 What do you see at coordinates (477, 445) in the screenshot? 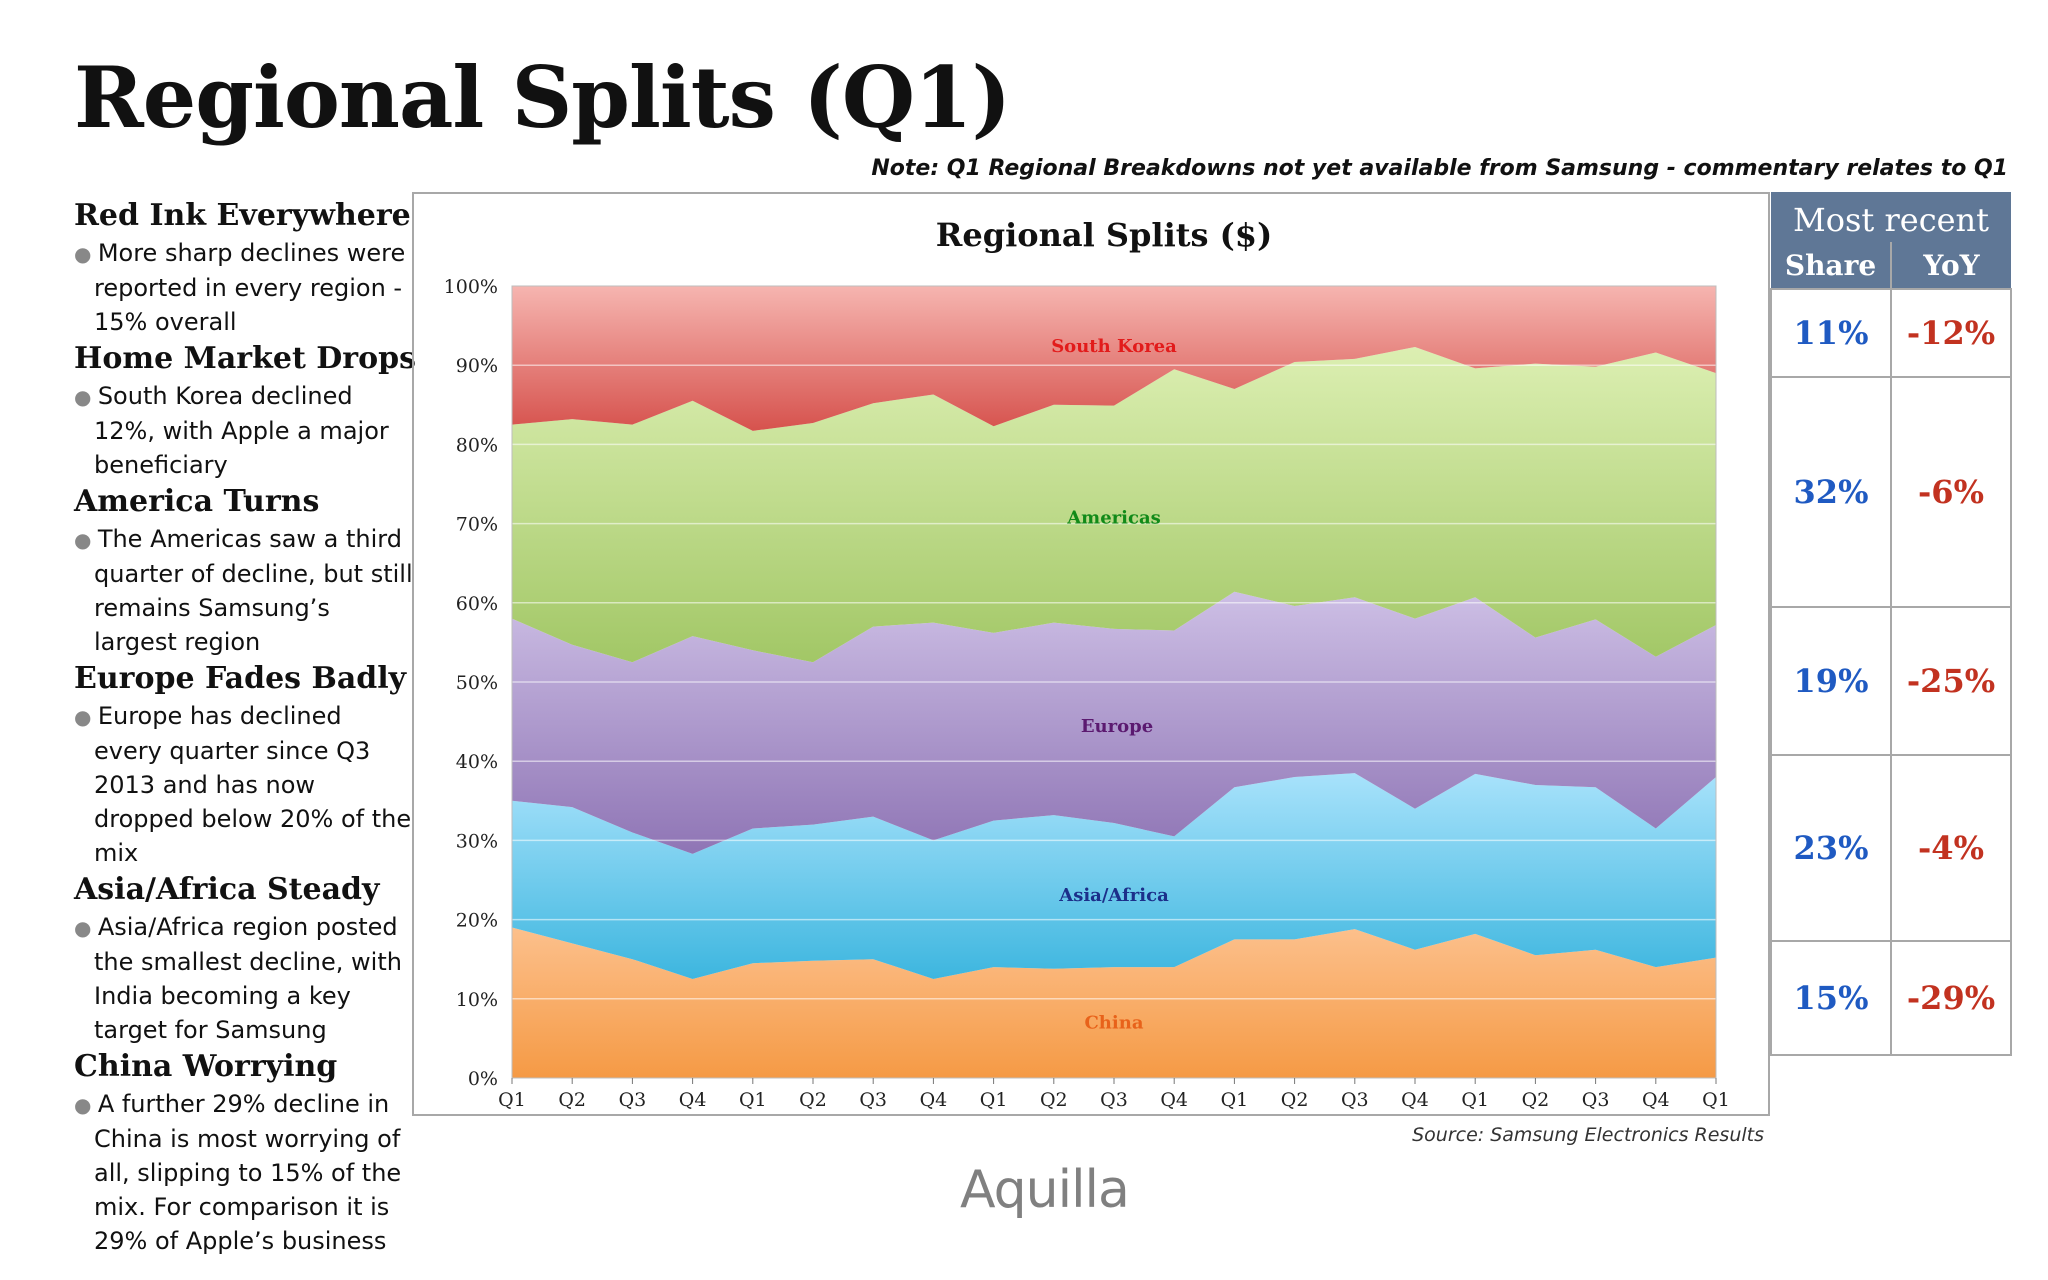
I see `y-tick-label: 80%` at bounding box center [477, 445].